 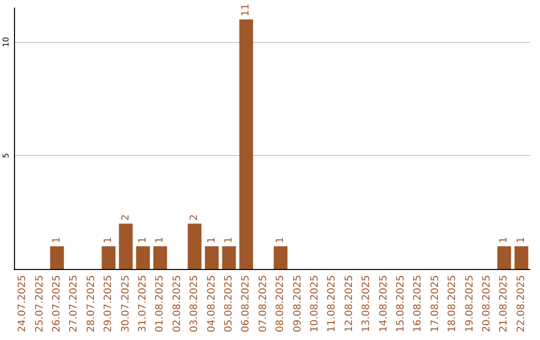 I want to click on x-tick-label: 05.08.2025, so click(x=229, y=303).